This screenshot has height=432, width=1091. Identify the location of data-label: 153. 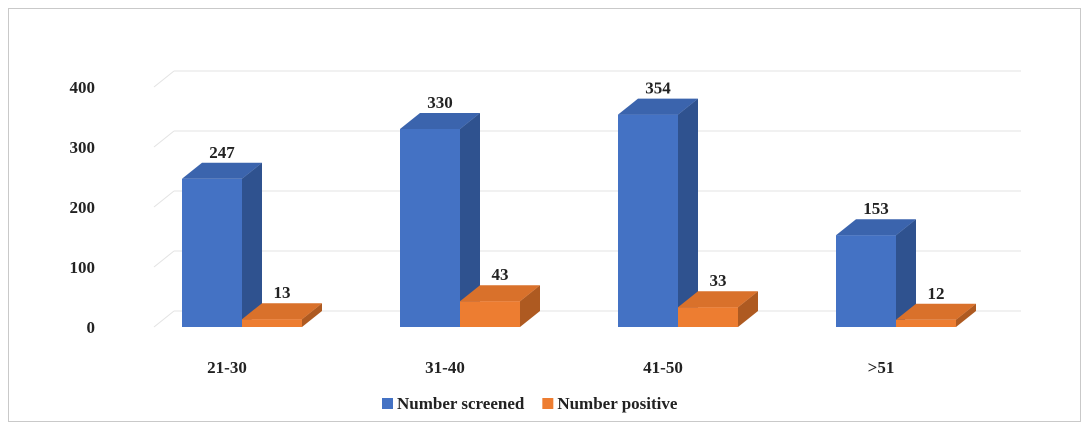
(876, 208).